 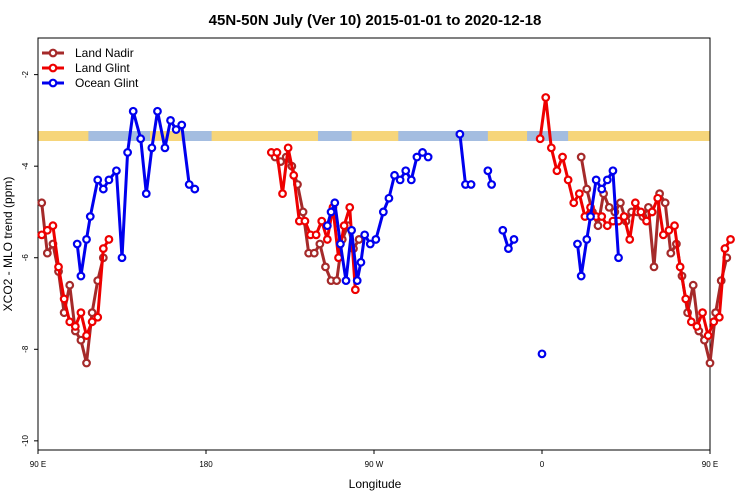 What do you see at coordinates (377, 216) in the screenshot?
I see `series-line` at bounding box center [377, 216].